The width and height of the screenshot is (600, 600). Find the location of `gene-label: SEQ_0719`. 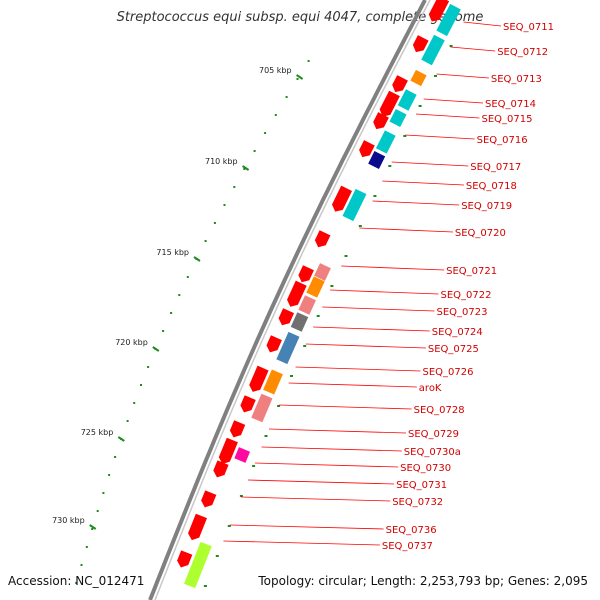

gene-label: SEQ_0719 is located at coordinates (486, 206).